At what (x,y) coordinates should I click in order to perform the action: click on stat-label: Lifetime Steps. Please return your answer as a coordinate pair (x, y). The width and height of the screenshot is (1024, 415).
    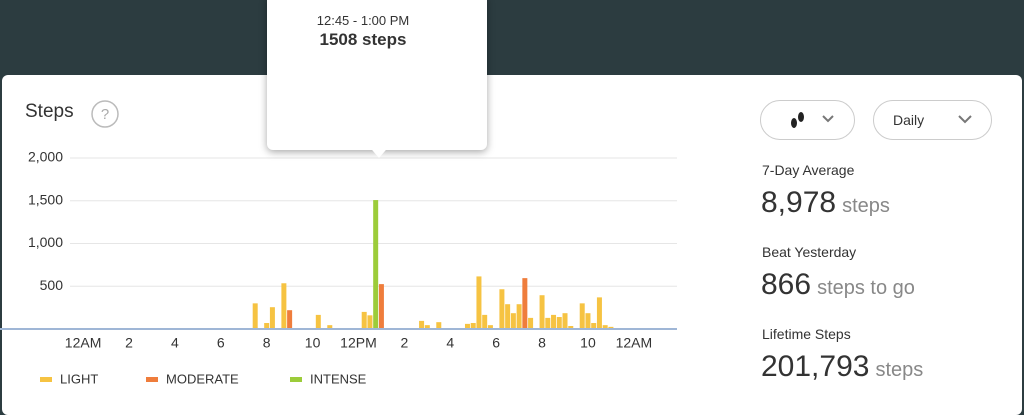
    Looking at the image, I should click on (806, 334).